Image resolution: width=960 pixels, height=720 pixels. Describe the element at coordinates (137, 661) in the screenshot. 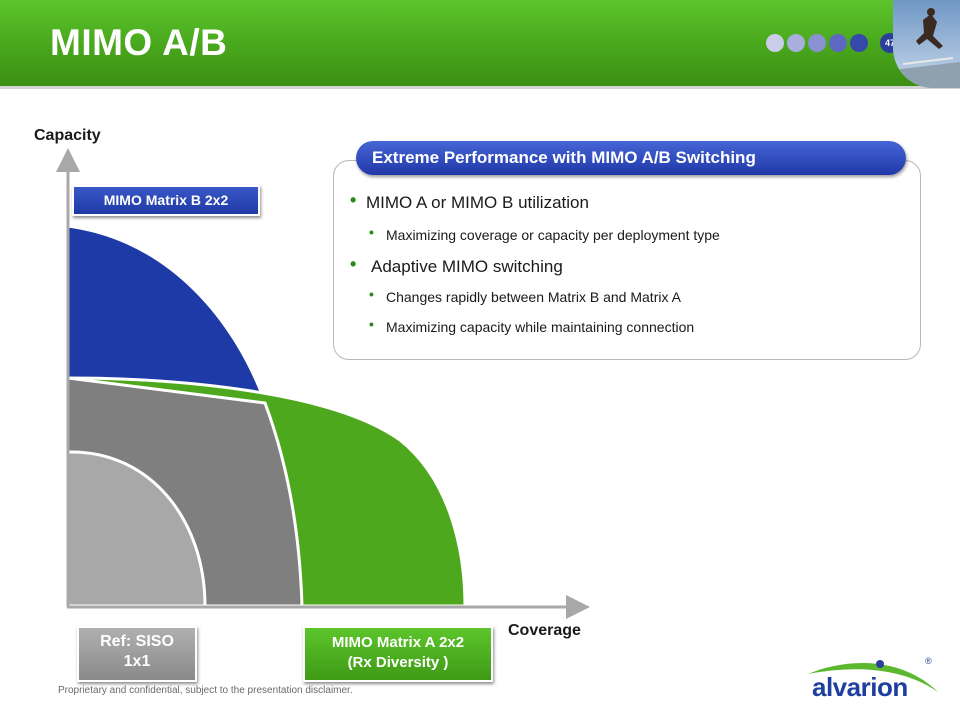

I see `tag-siso-line2: 1x1` at that location.